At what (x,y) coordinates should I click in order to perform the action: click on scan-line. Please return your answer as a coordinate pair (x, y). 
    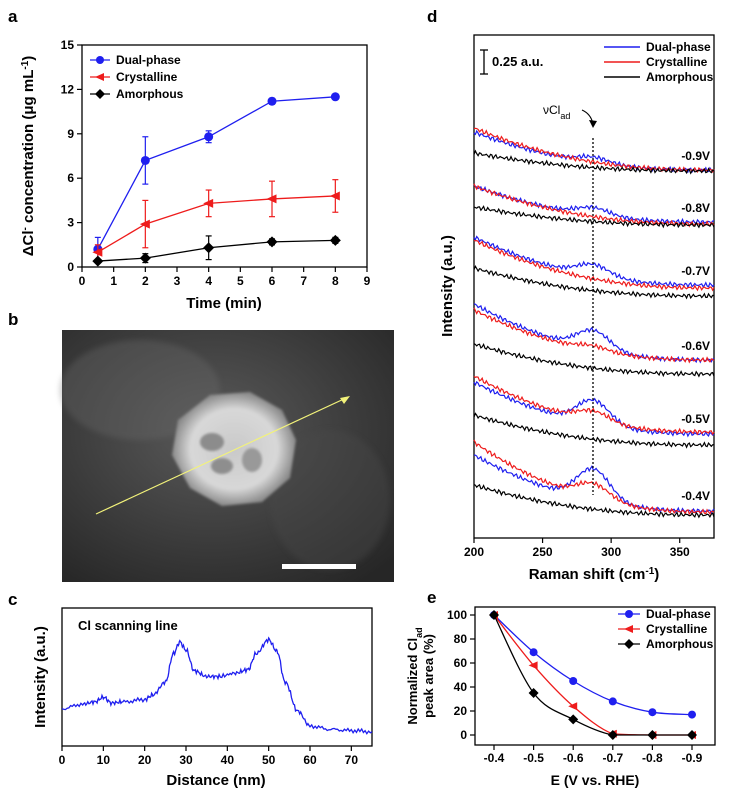
    Looking at the image, I should click on (221, 456).